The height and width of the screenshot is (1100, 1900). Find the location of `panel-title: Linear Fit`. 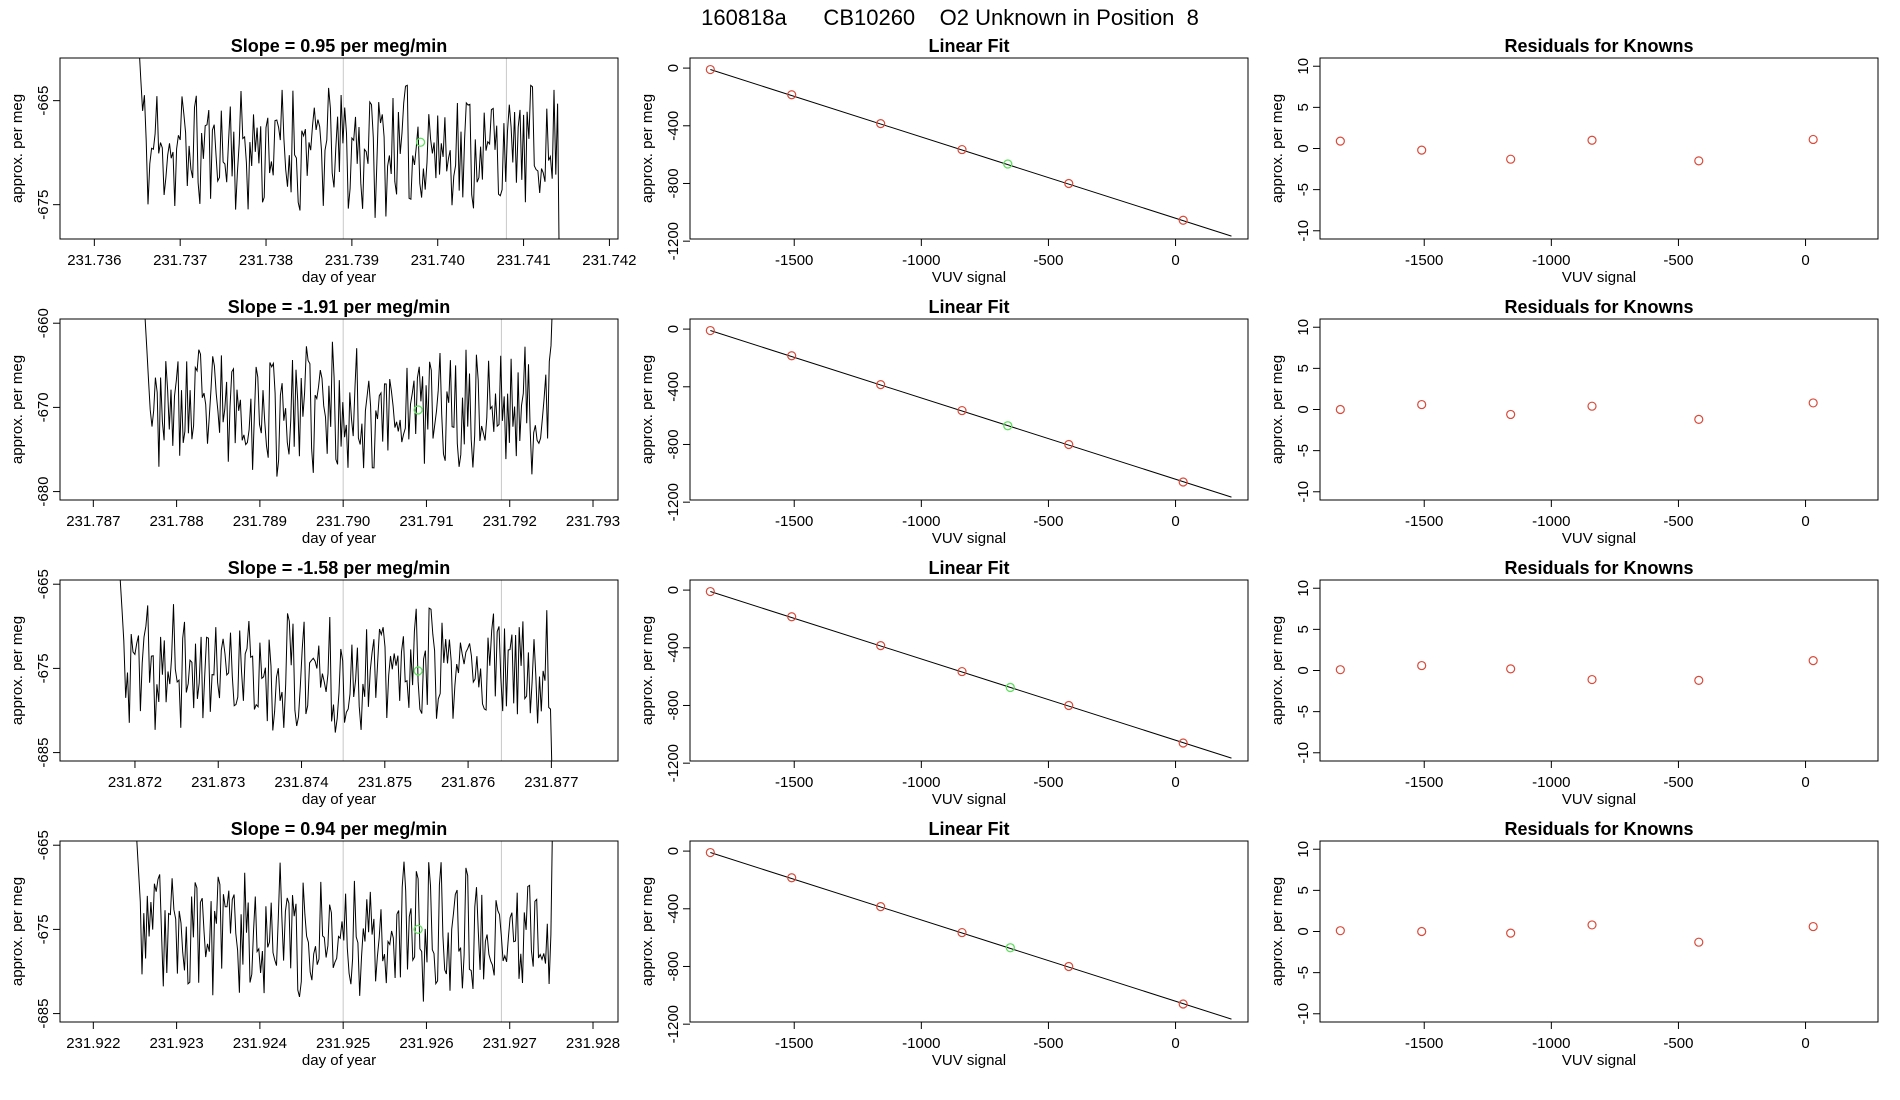

panel-title: Linear Fit is located at coordinates (968, 829).